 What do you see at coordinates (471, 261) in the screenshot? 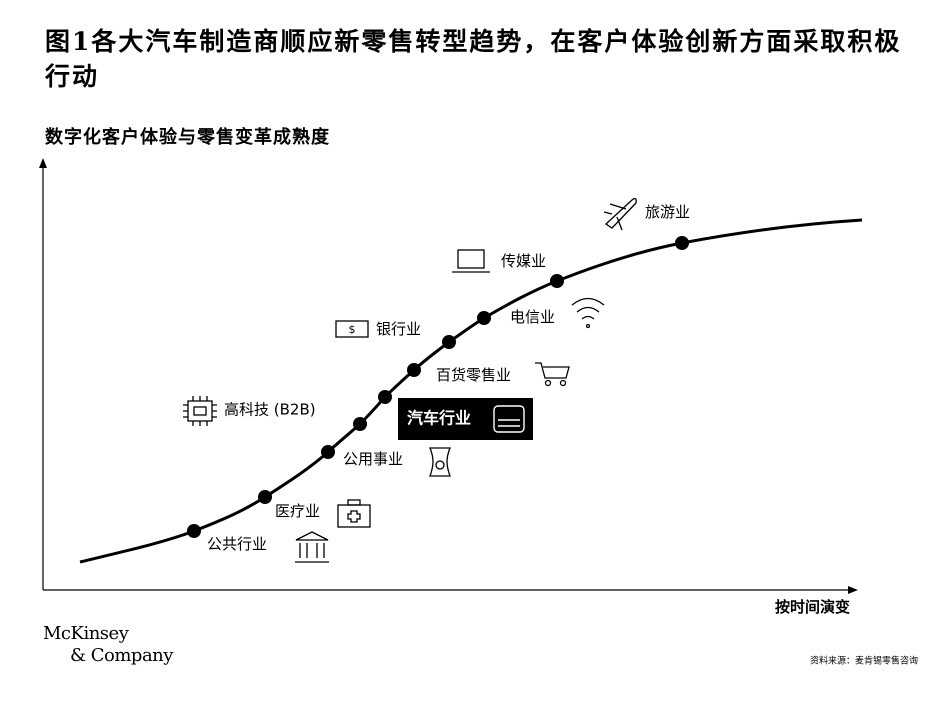
I see `laptop-icon` at bounding box center [471, 261].